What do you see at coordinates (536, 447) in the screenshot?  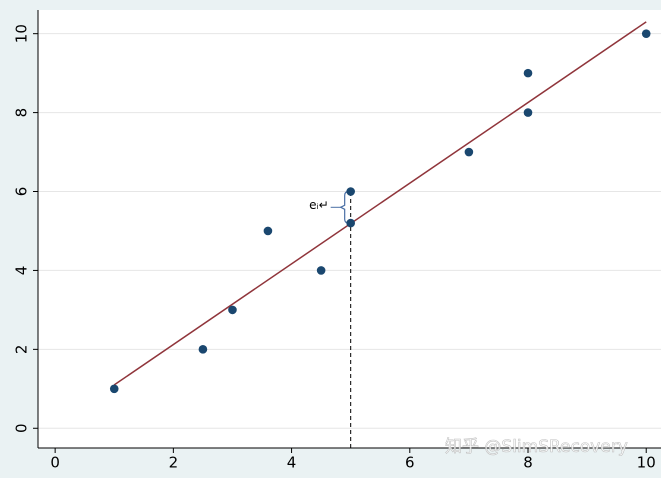 I see `watermark: 知乎 @SlimSRecovery` at bounding box center [536, 447].